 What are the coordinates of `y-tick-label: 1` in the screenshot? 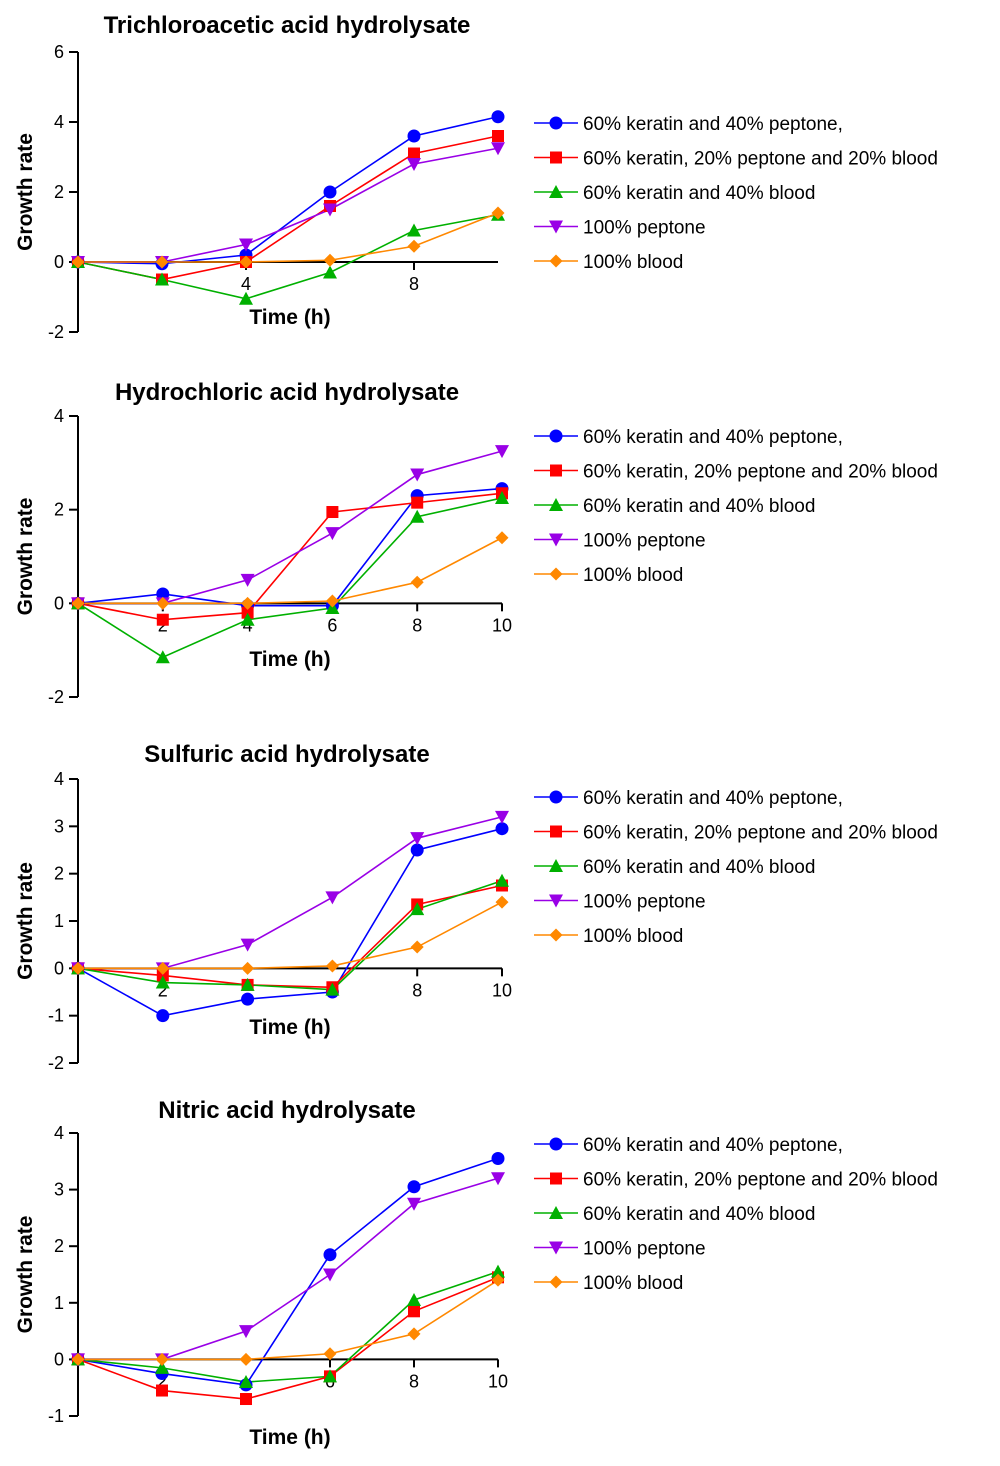 It's located at (59, 921).